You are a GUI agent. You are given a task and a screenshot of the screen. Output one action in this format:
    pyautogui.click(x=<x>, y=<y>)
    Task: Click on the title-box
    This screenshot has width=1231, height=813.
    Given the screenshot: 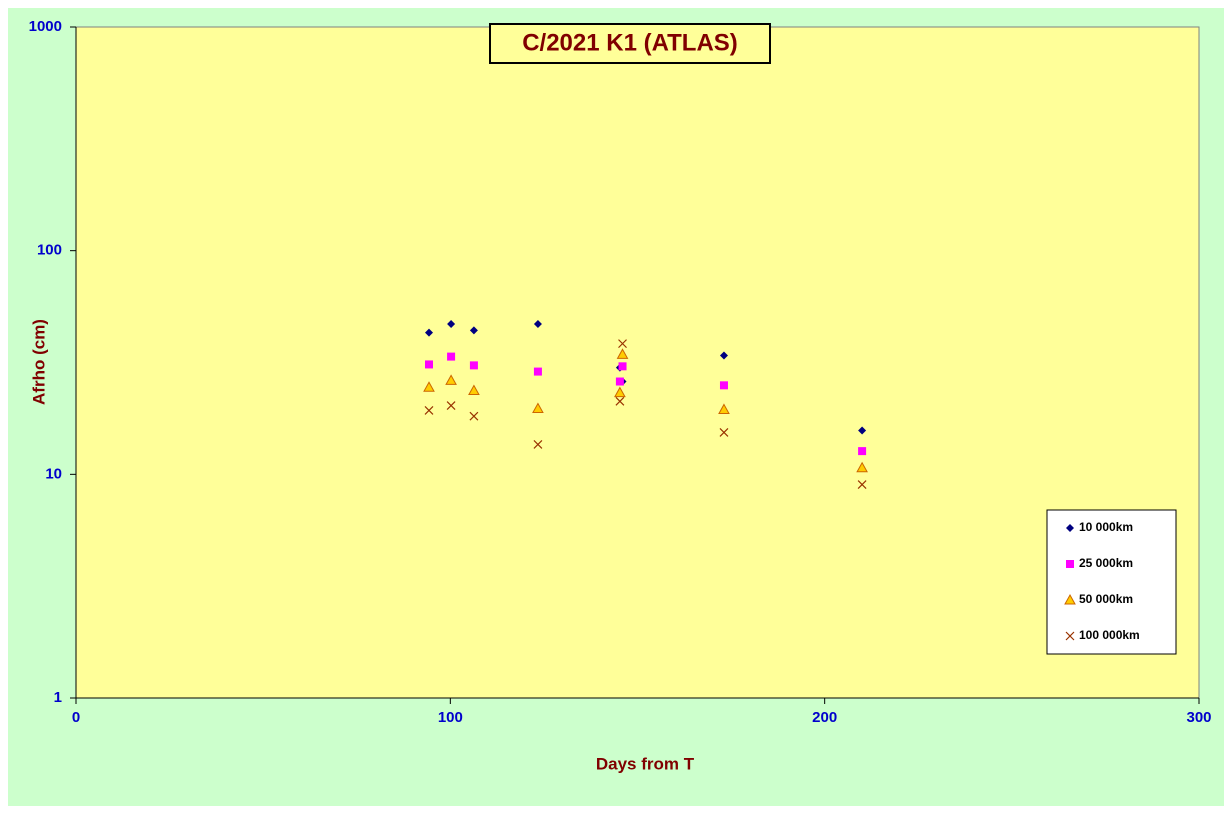 What is the action you would take?
    pyautogui.click(x=630, y=43)
    